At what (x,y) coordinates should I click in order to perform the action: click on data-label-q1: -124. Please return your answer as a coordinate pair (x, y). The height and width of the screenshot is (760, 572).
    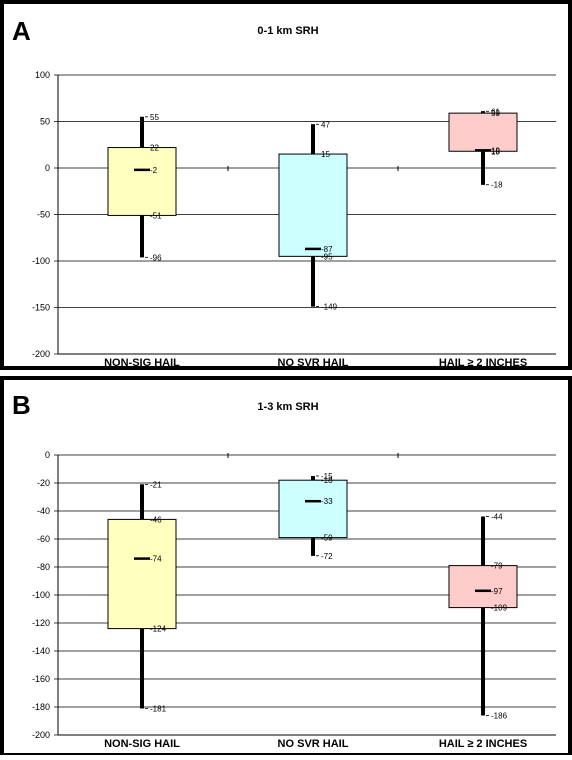
    Looking at the image, I should click on (158, 629).